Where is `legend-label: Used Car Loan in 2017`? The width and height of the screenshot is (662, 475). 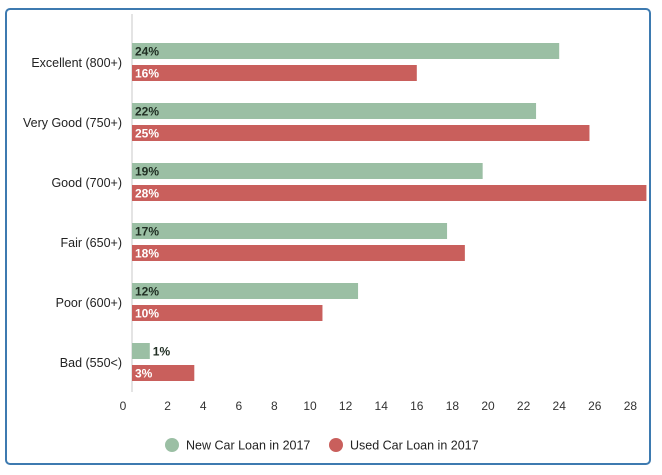
legend-label: Used Car Loan in 2017 is located at coordinates (414, 446).